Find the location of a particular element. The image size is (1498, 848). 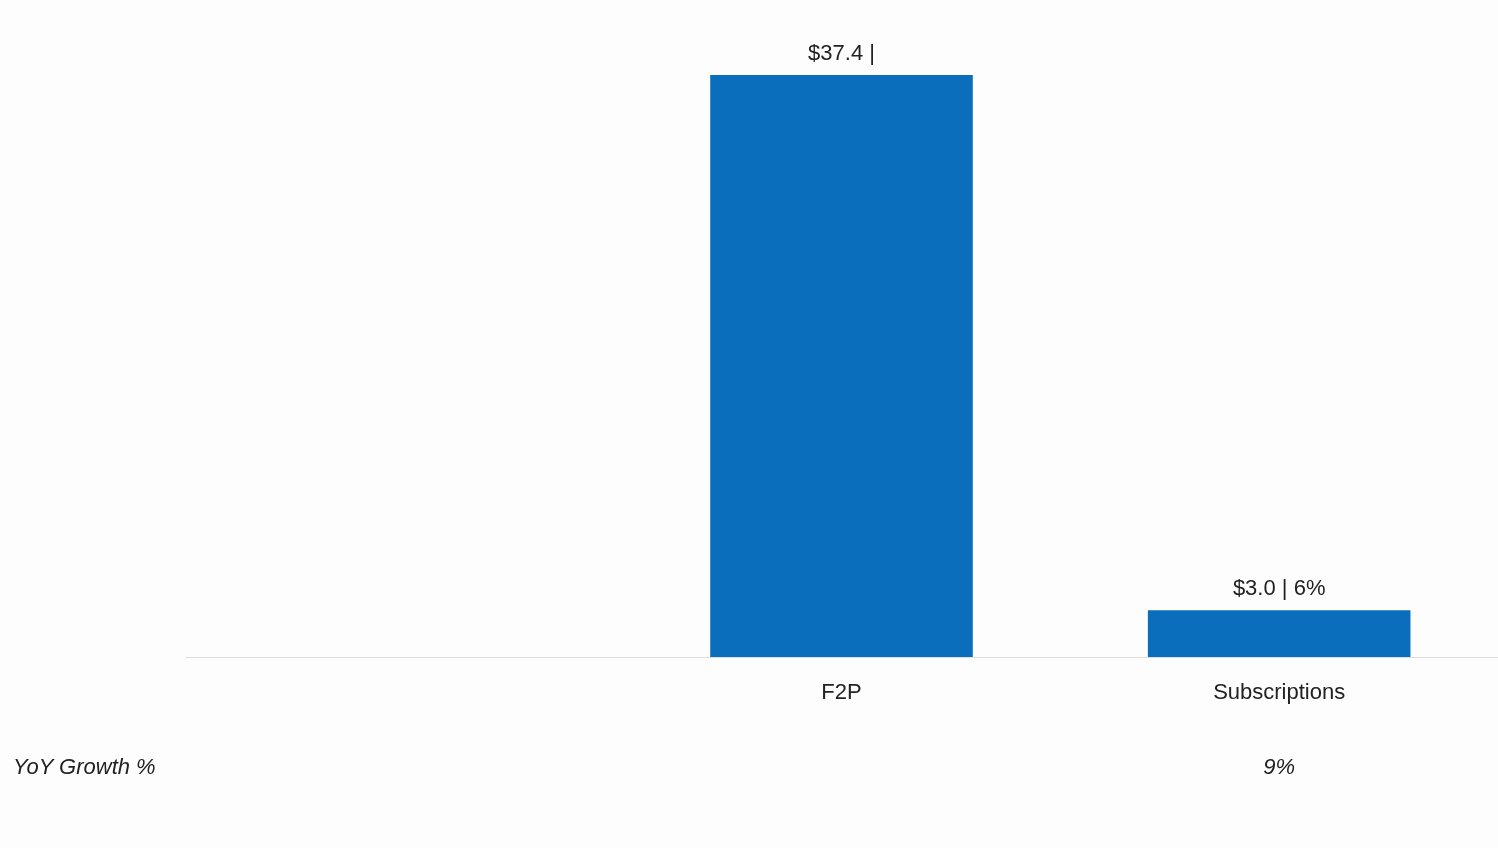

data-label: $3.0 | 6% is located at coordinates (1279, 588).